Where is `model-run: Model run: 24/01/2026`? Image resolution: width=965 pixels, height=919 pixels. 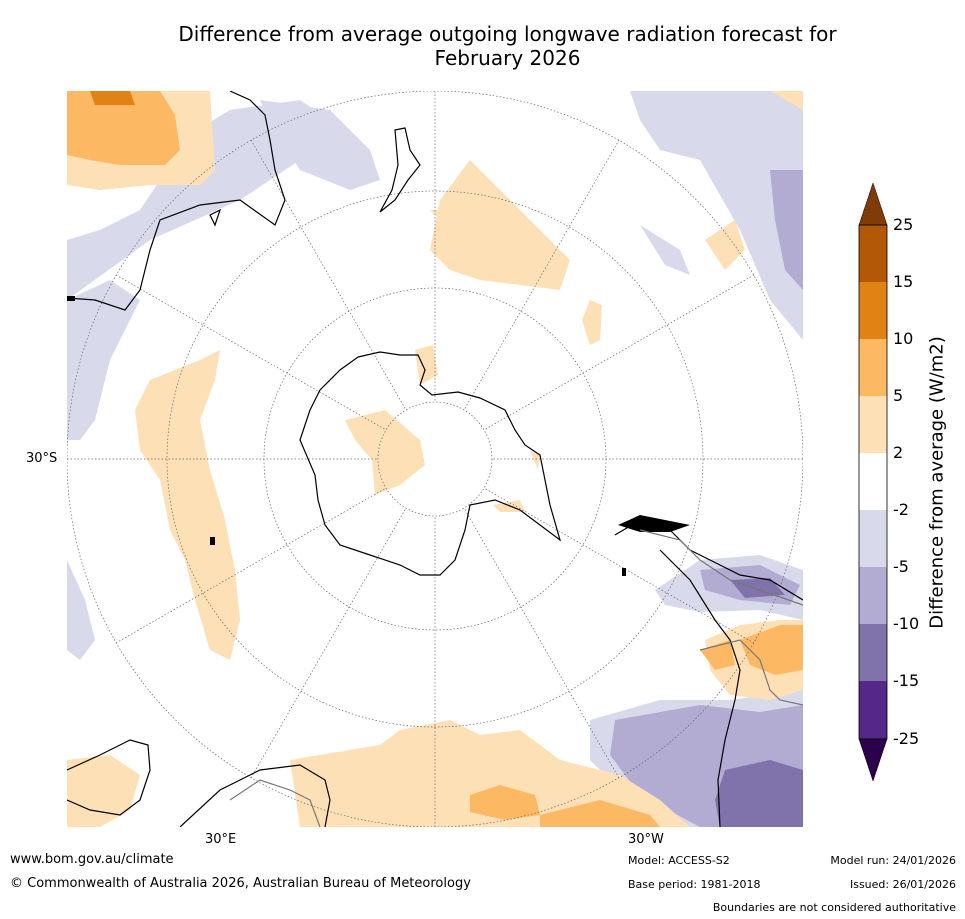 model-run: Model run: 24/01/2026 is located at coordinates (893, 860).